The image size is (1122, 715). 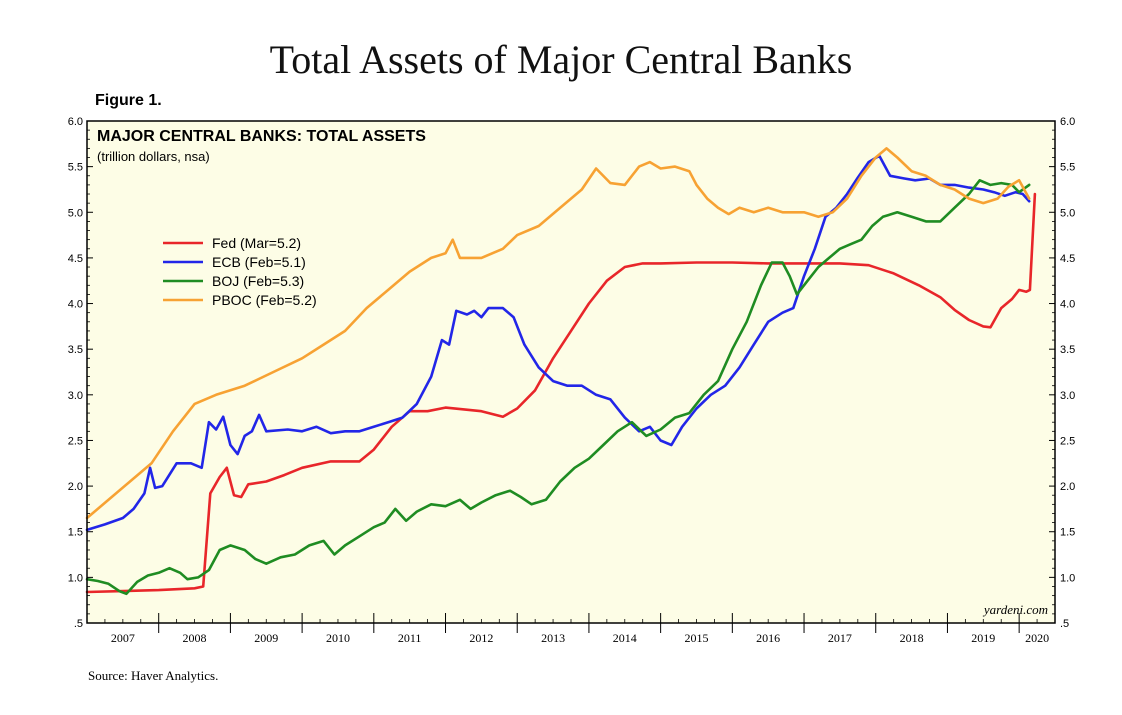 I want to click on y-tick-label-right: 3.5, so click(x=1067, y=350).